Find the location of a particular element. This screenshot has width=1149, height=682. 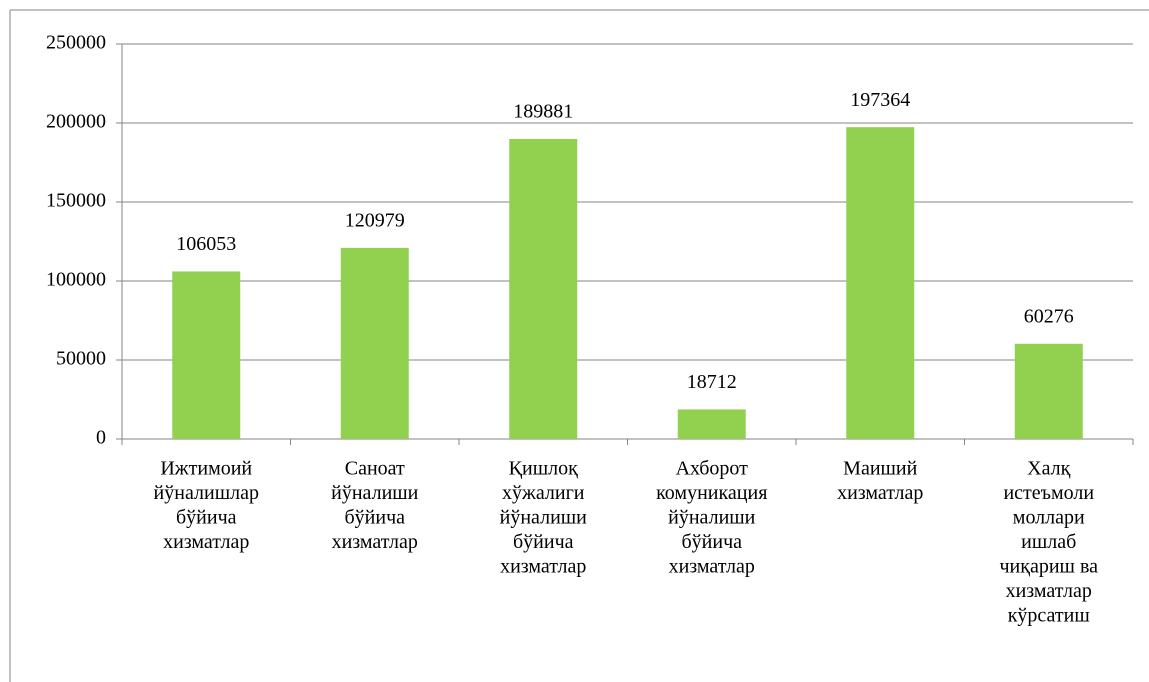

x-tick-label: хўжалиги is located at coordinates (543, 493).